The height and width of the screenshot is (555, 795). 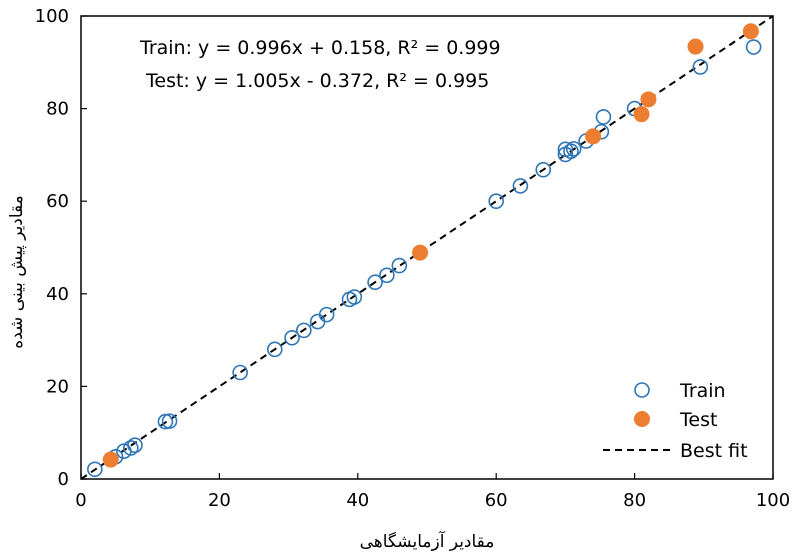 I want to click on x-tick-label: 80, so click(x=634, y=500).